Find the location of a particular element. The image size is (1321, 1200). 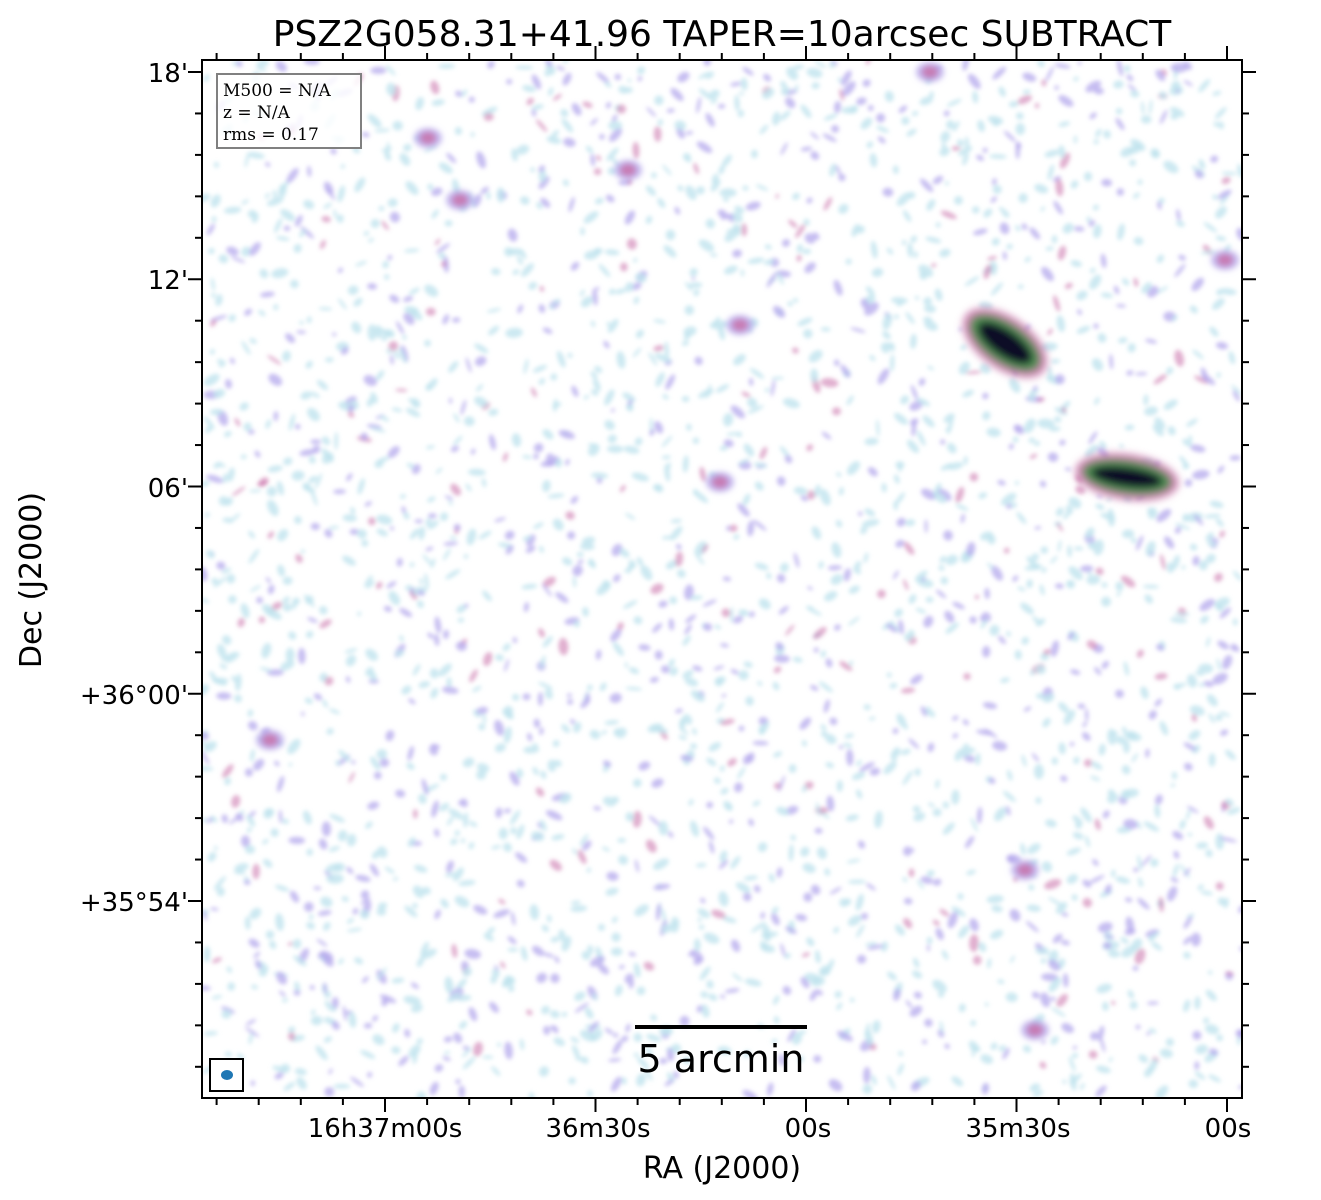

info-rms: rms = 0.17 is located at coordinates (271, 135).